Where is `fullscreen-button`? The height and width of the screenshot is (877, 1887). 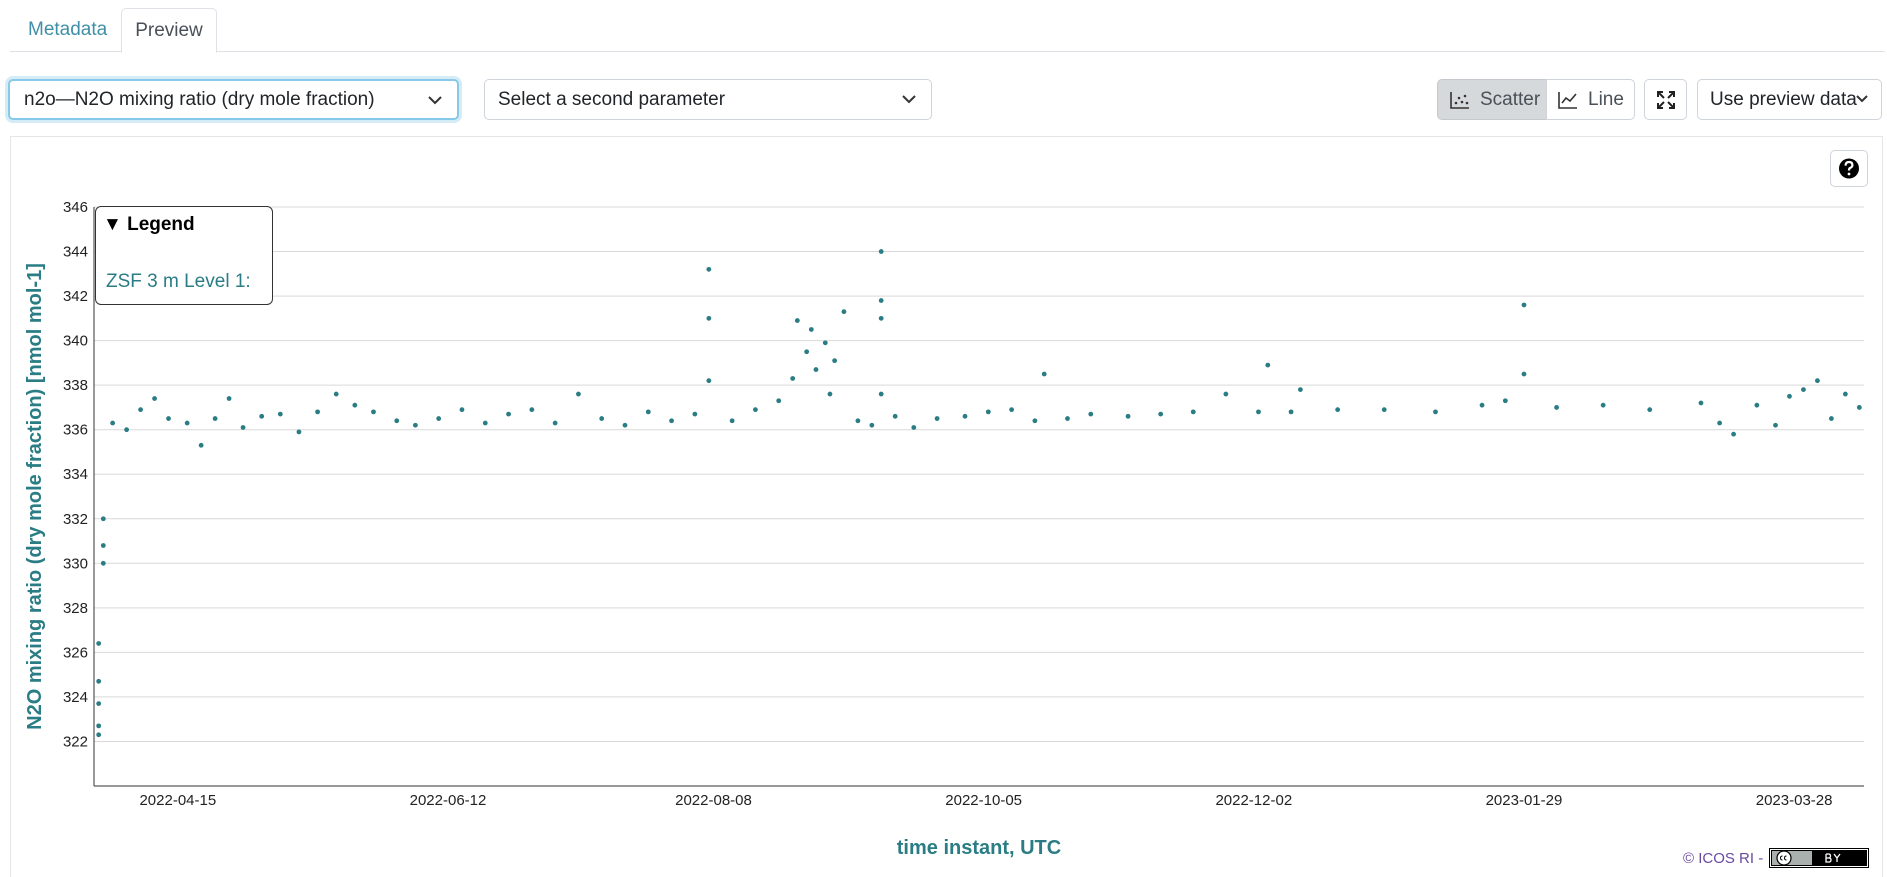
fullscreen-button is located at coordinates (1665, 99).